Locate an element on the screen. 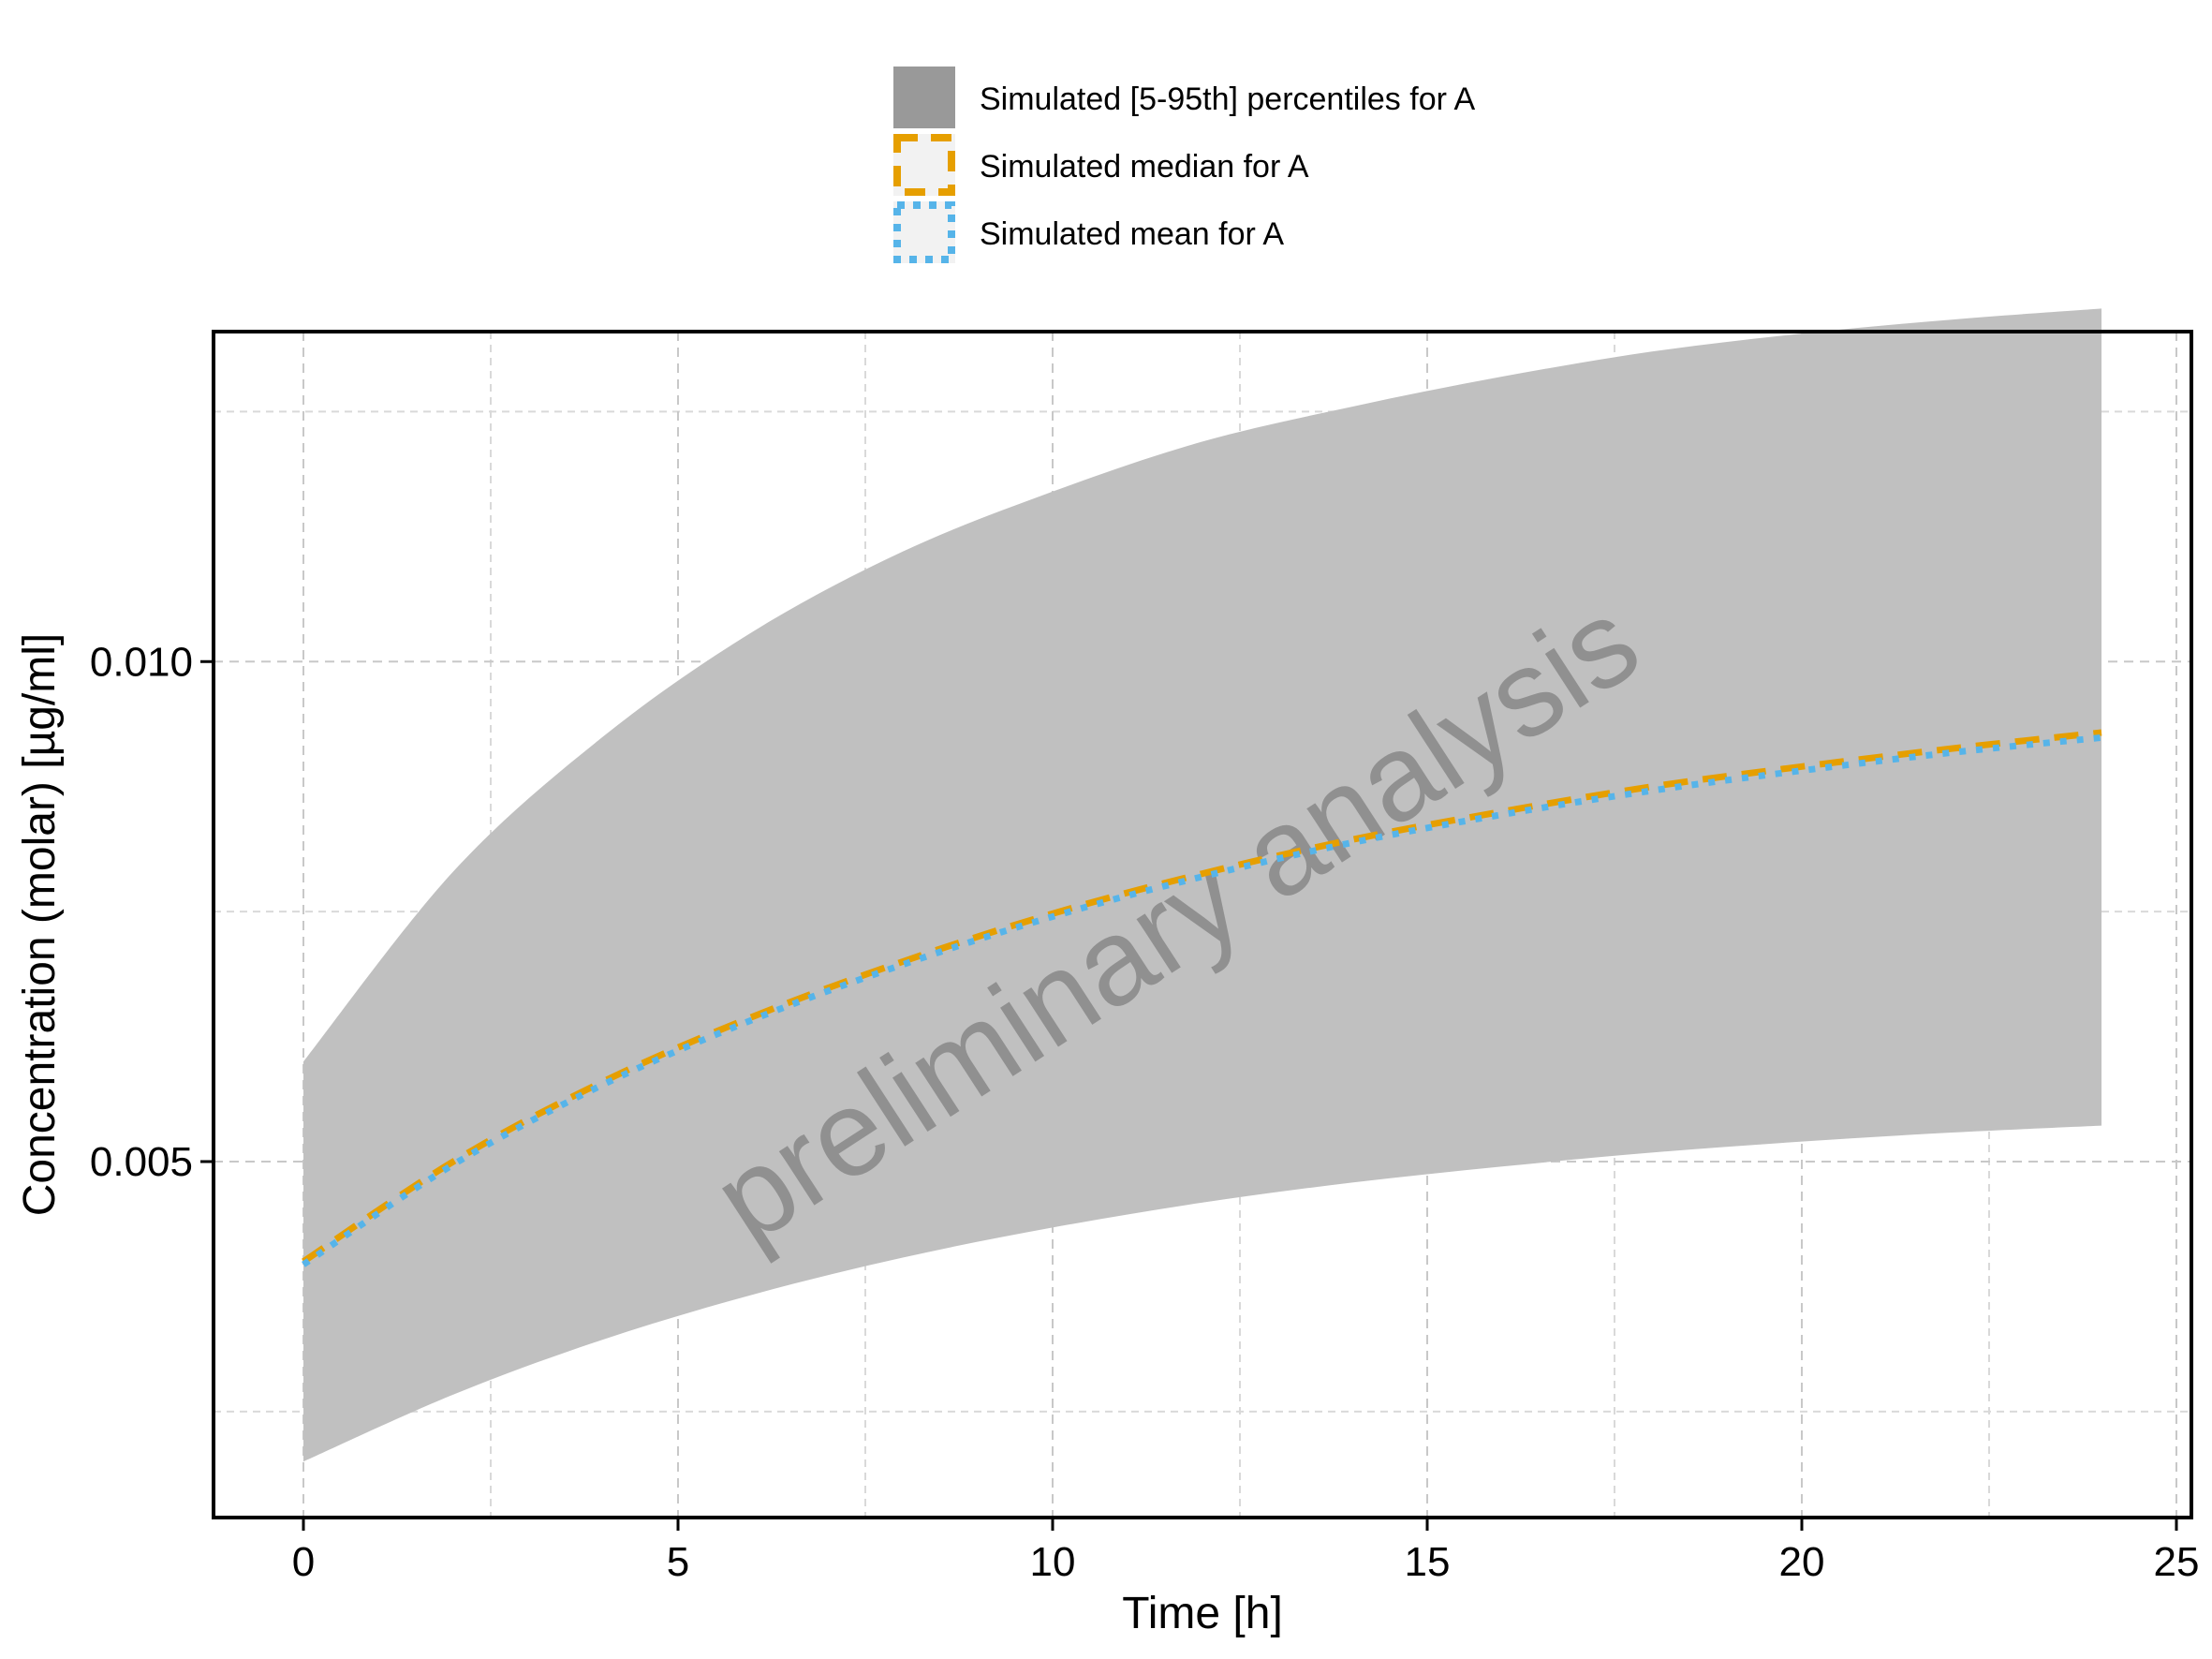 The width and height of the screenshot is (2212, 1659). legend-label-mean: Simulated mean for A is located at coordinates (1132, 234).